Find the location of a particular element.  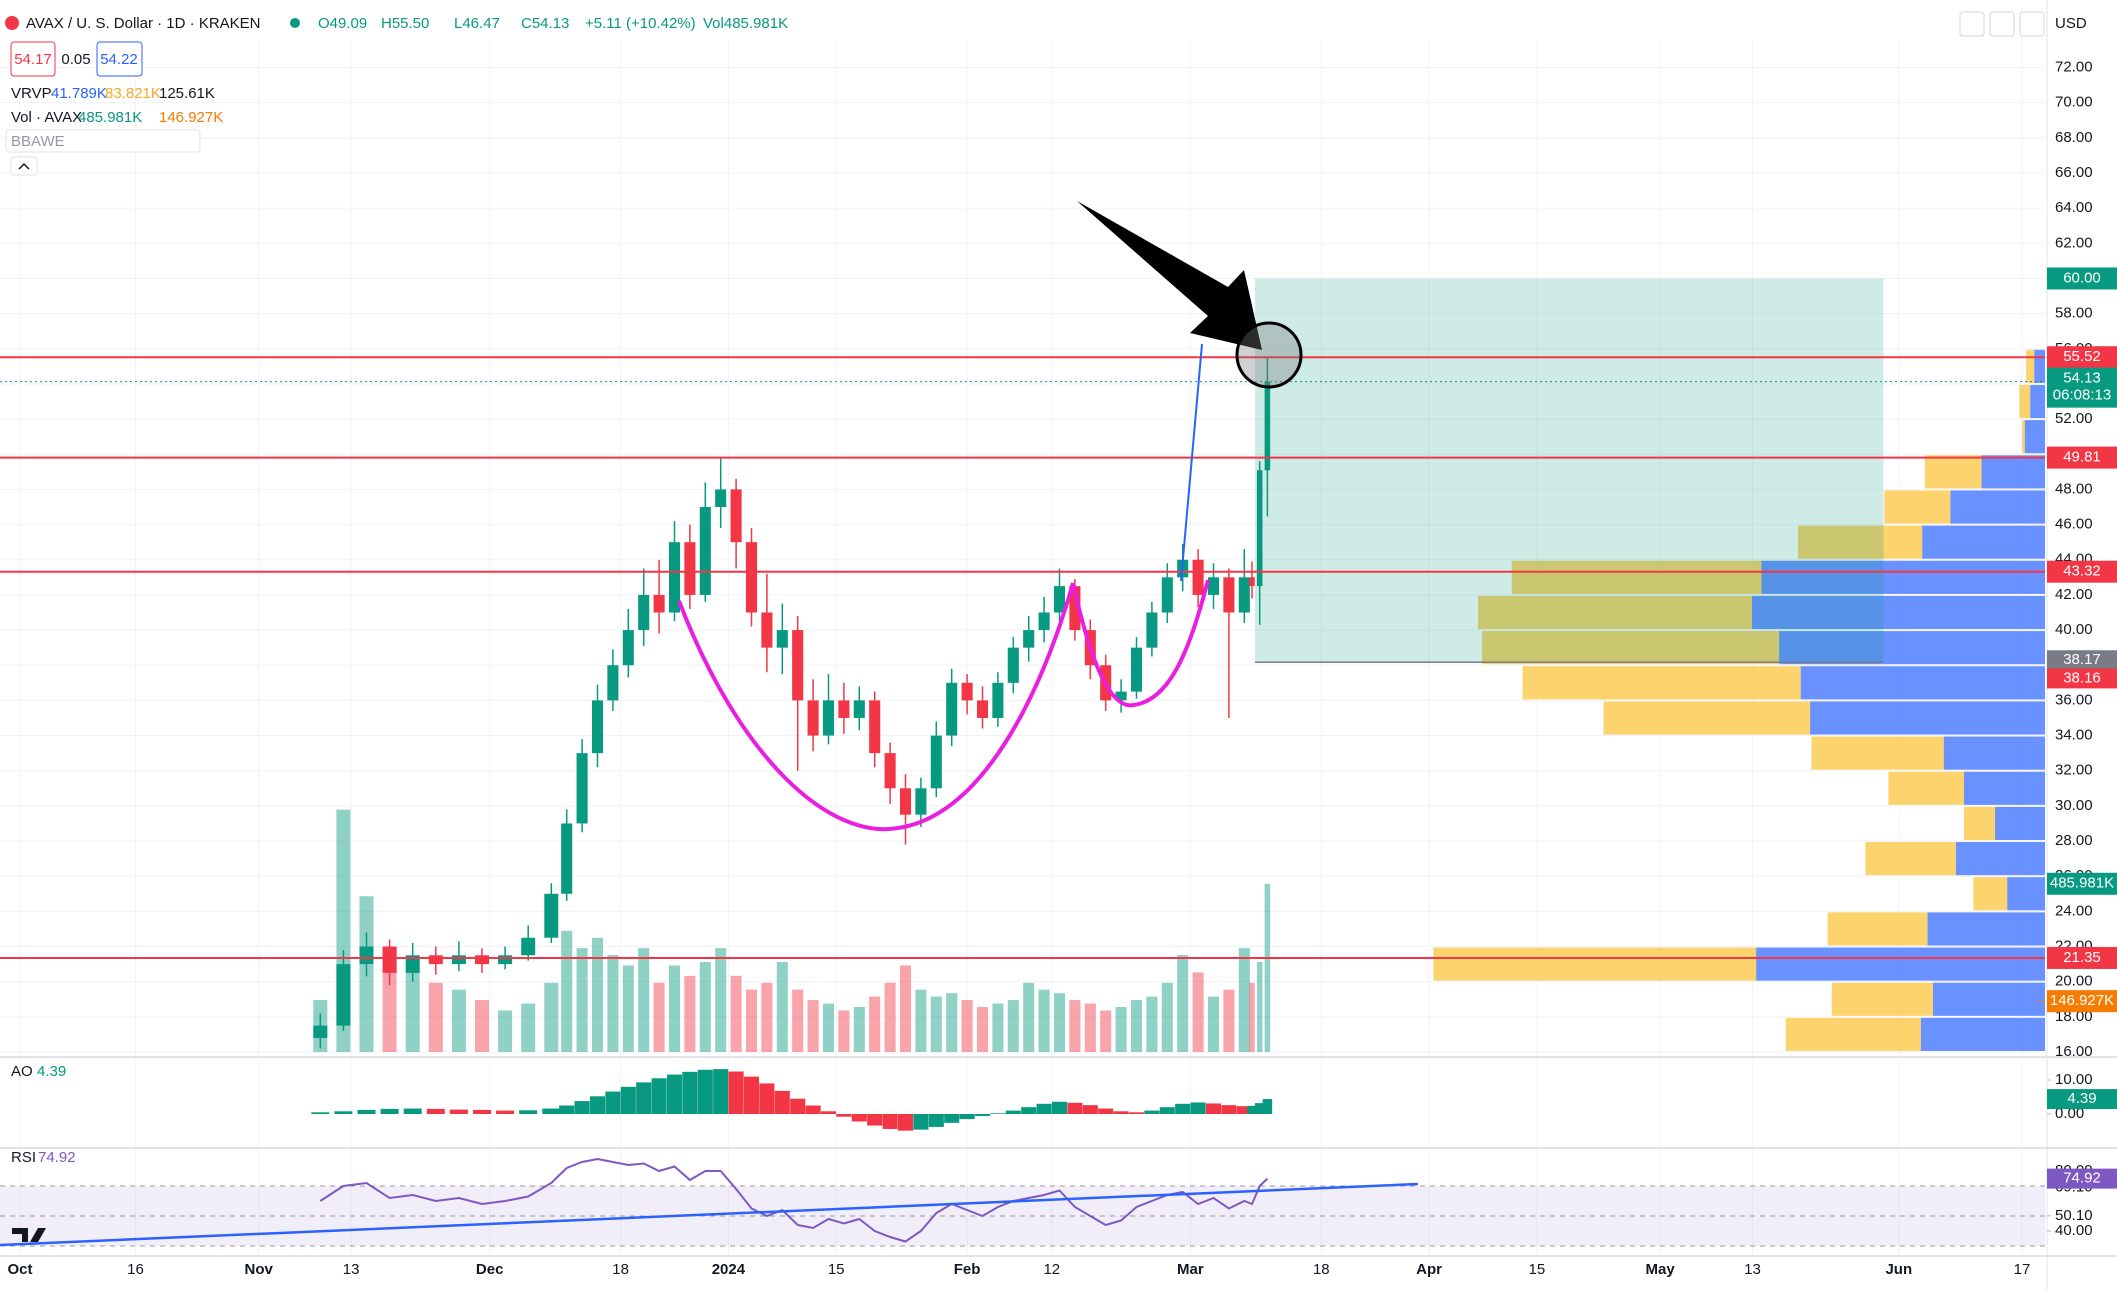

x-tick-label: May is located at coordinates (1661, 1269).